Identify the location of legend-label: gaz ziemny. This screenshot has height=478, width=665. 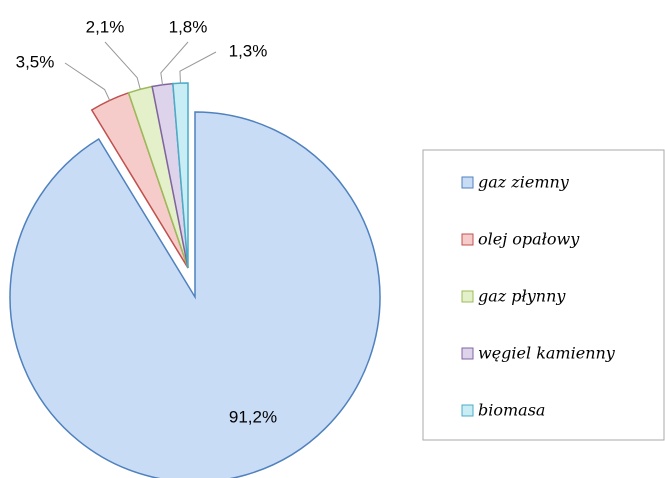
(524, 182).